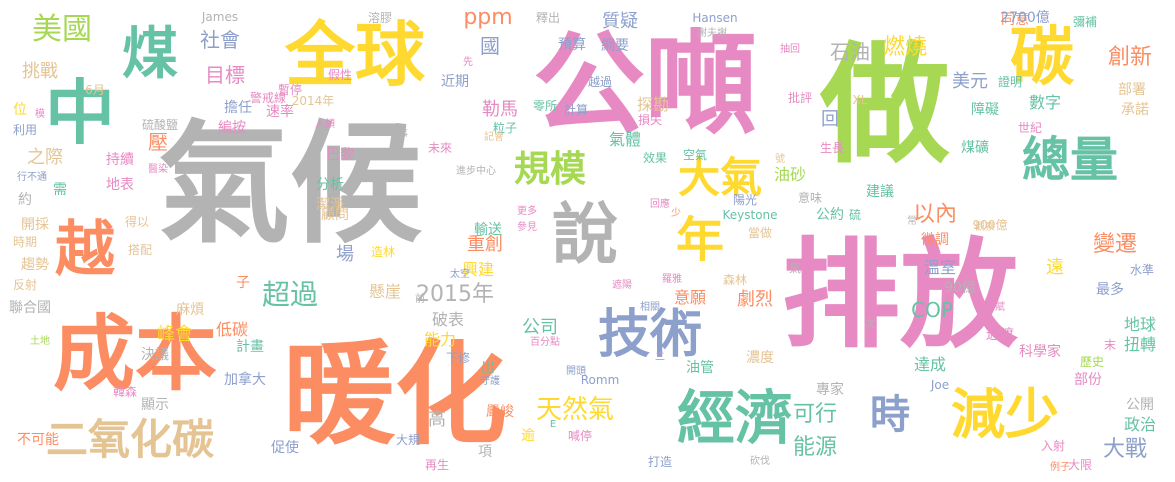 The width and height of the screenshot is (1175, 482). Describe the element at coordinates (25, 242) in the screenshot. I see `word: 時期` at that location.